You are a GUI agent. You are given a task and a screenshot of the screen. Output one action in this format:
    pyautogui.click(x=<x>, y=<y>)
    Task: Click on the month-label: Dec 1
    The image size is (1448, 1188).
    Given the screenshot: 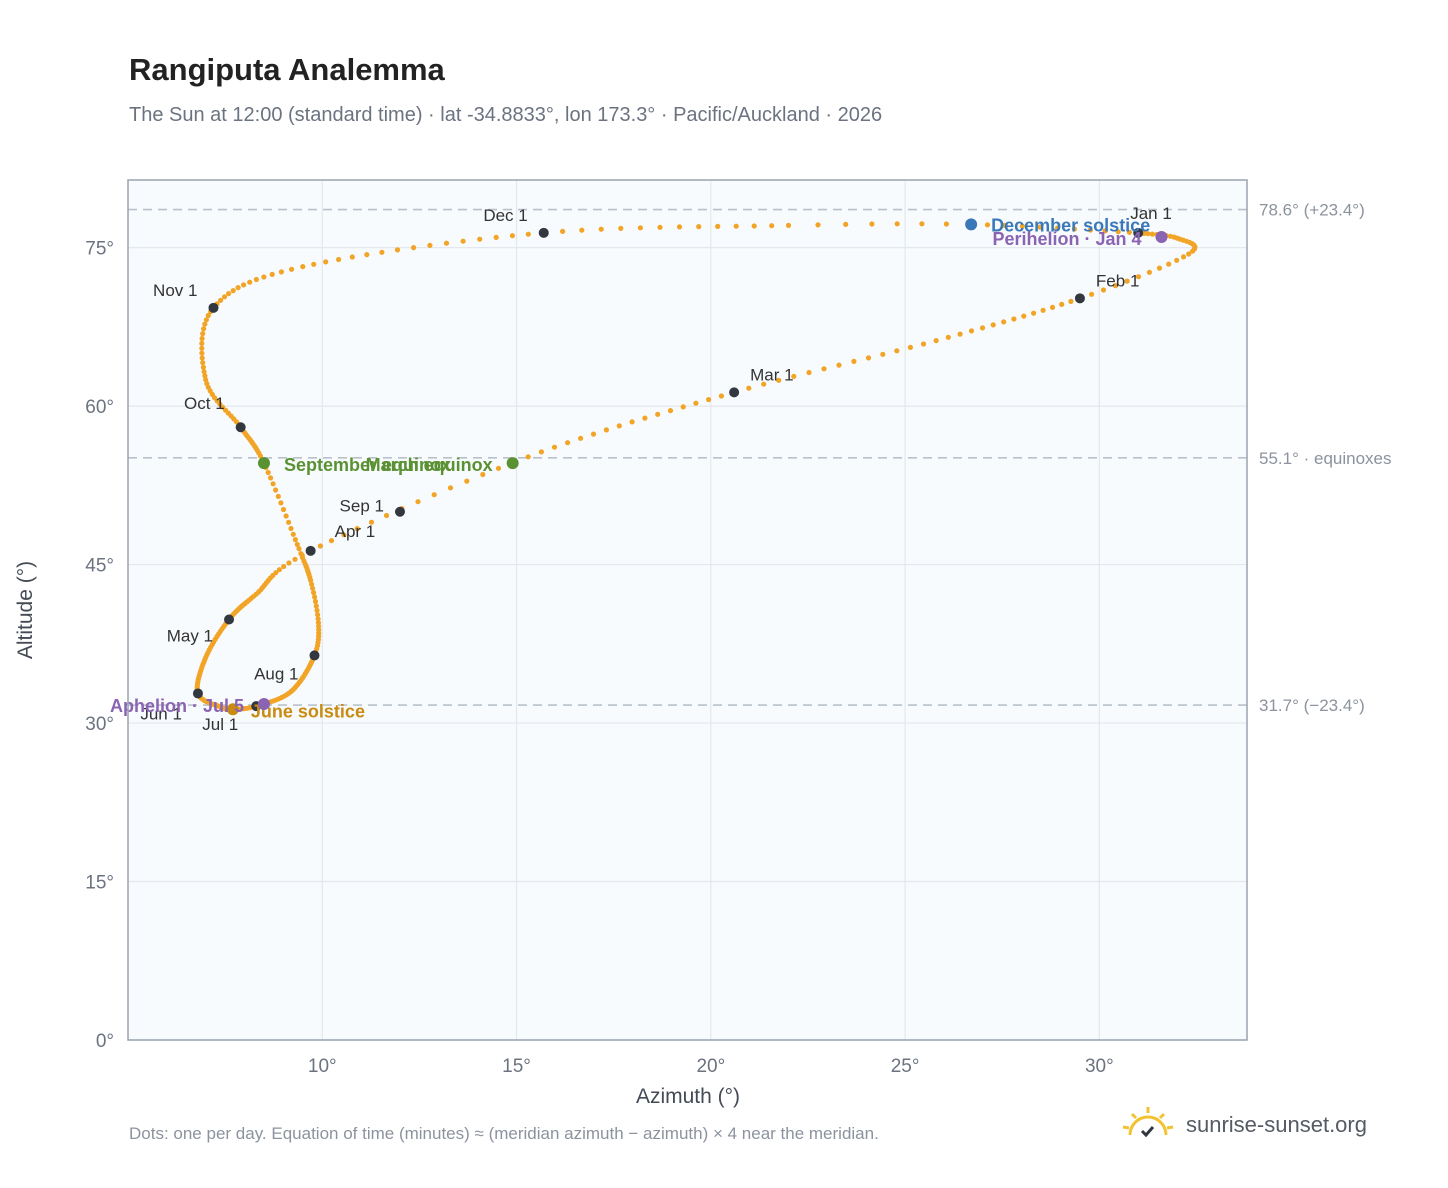 What is the action you would take?
    pyautogui.click(x=505, y=215)
    